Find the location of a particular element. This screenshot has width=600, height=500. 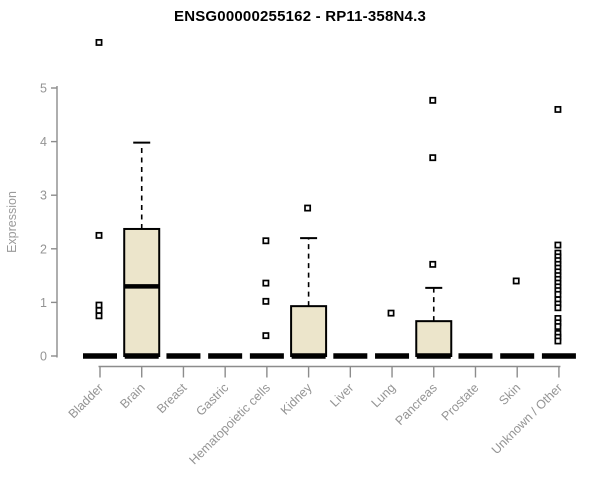

zero-median-bar-breast is located at coordinates (183, 356).